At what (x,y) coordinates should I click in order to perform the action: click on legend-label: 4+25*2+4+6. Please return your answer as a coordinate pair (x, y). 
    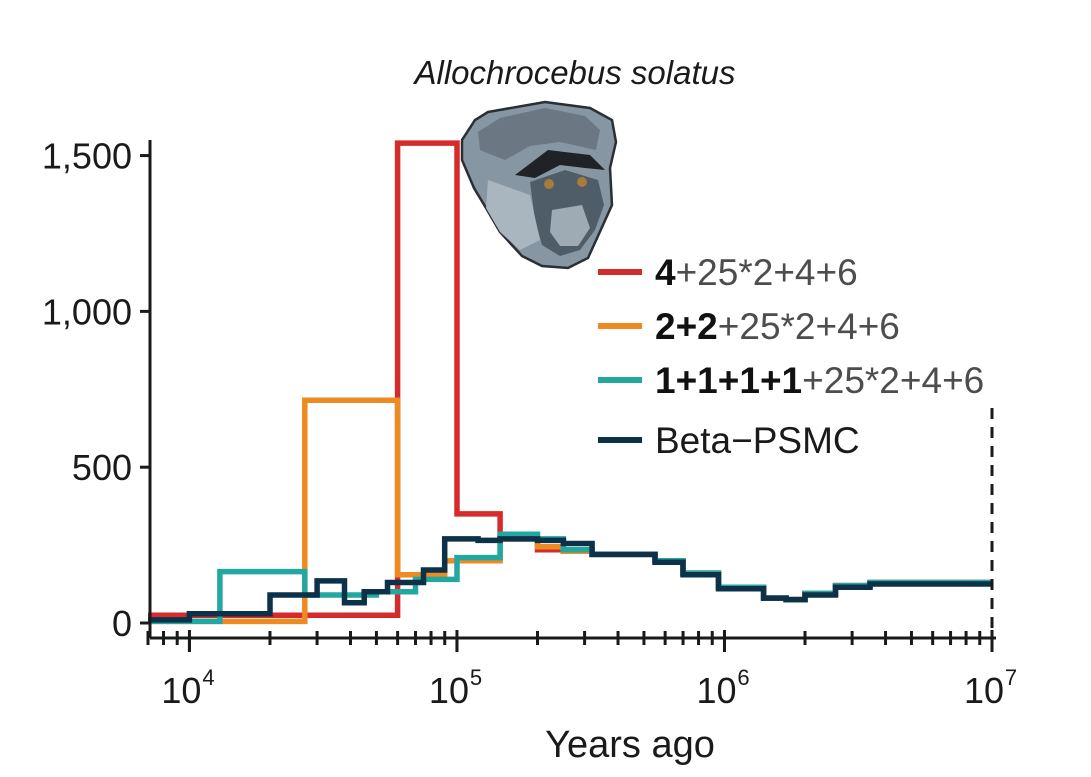
    Looking at the image, I should click on (756, 272).